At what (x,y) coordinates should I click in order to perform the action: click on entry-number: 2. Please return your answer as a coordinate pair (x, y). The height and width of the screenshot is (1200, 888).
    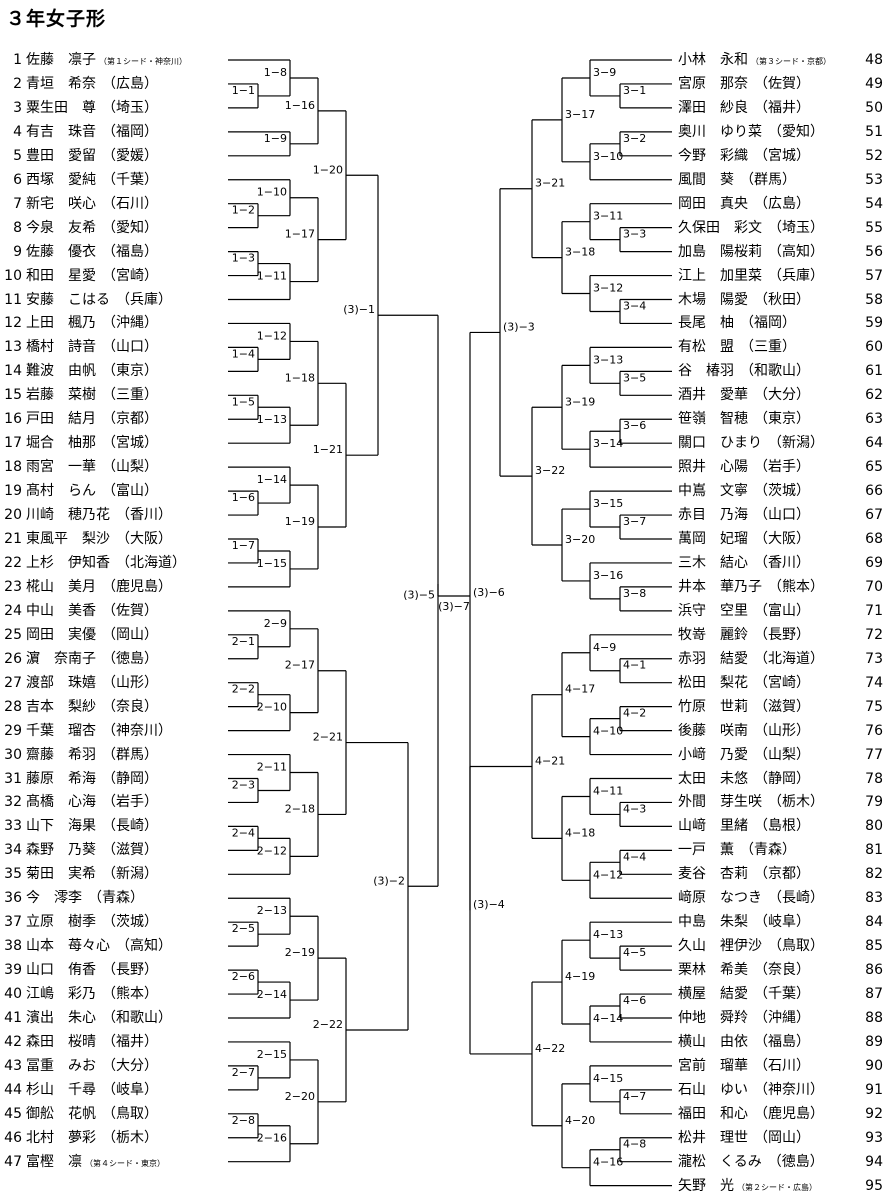
    Looking at the image, I should click on (17, 83).